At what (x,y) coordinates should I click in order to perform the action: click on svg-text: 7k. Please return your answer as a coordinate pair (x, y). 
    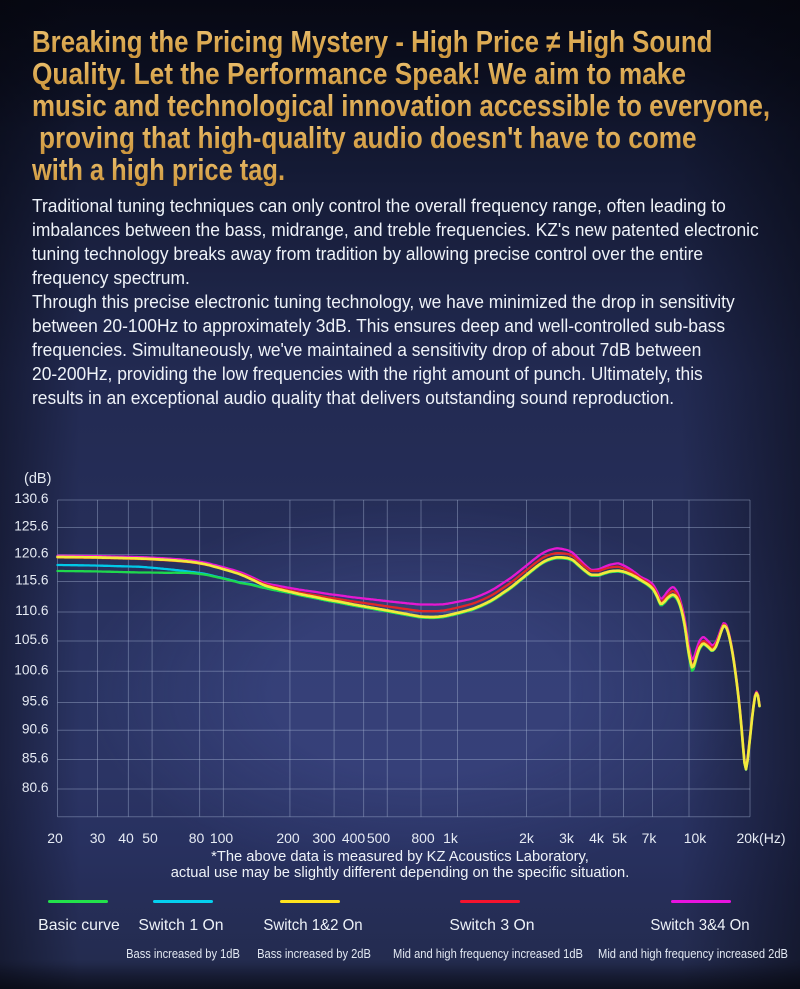
    Looking at the image, I should click on (650, 838).